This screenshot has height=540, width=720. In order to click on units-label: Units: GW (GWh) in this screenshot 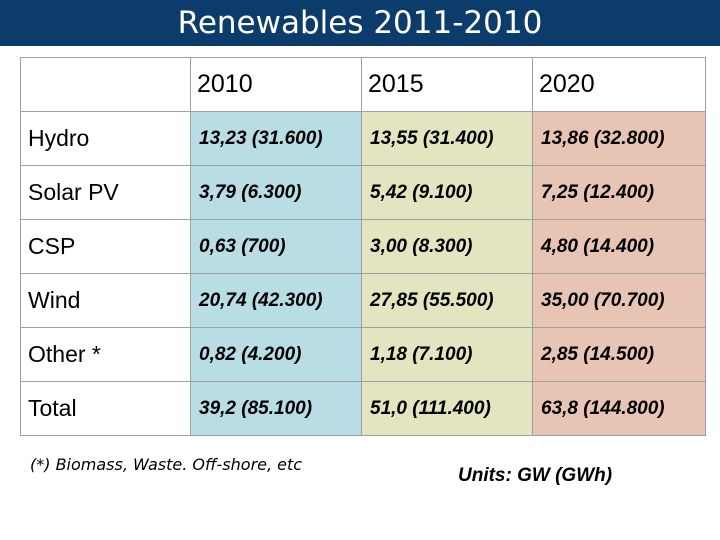, I will do `click(535, 475)`.